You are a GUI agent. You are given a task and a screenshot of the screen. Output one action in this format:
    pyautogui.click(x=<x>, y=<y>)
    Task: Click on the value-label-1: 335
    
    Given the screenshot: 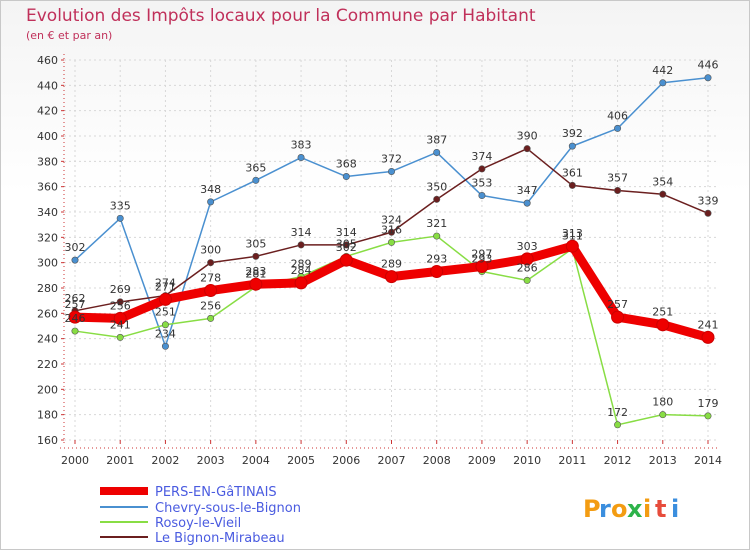 What is the action you would take?
    pyautogui.click(x=120, y=205)
    